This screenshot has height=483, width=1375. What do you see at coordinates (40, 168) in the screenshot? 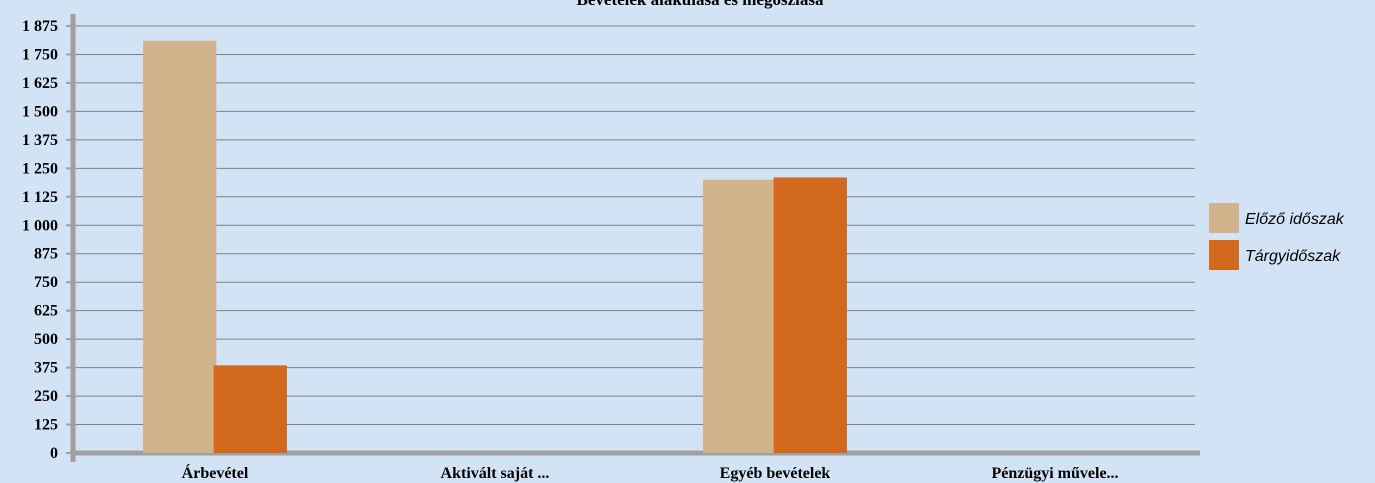
I see `y-tick-label: 1 250` at bounding box center [40, 168].